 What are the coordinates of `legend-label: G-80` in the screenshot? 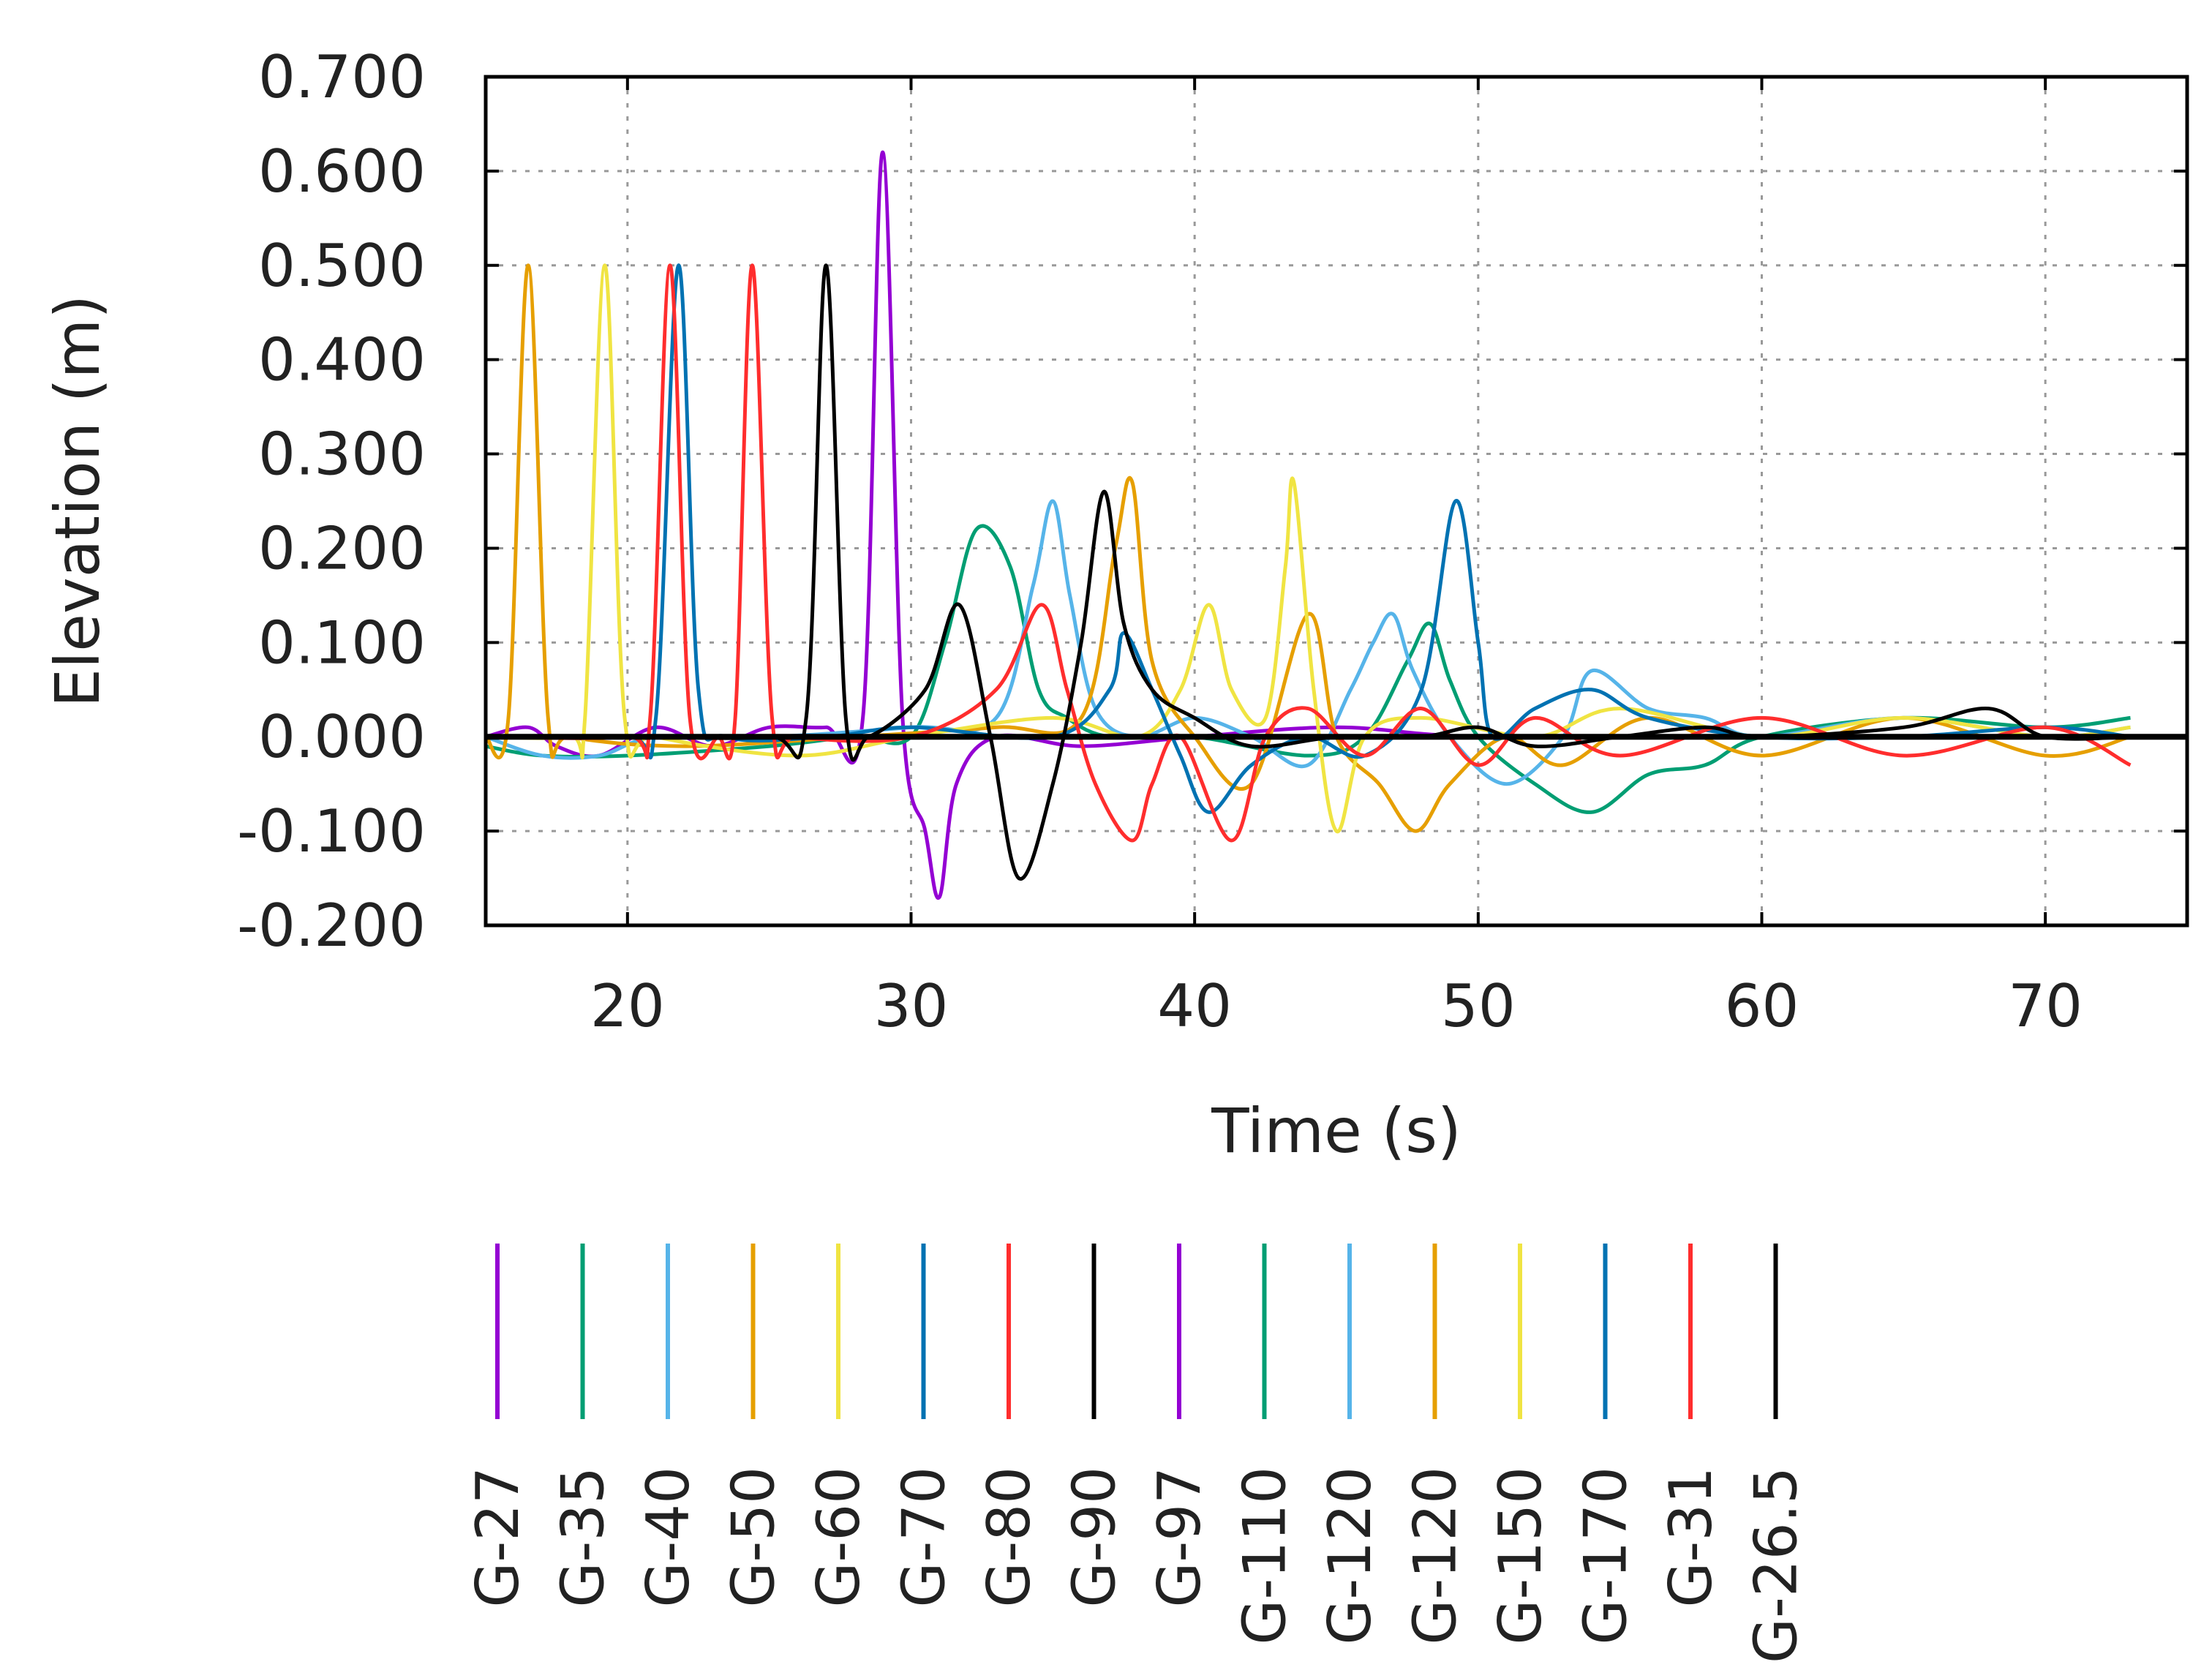 It's located at (1009, 1538).